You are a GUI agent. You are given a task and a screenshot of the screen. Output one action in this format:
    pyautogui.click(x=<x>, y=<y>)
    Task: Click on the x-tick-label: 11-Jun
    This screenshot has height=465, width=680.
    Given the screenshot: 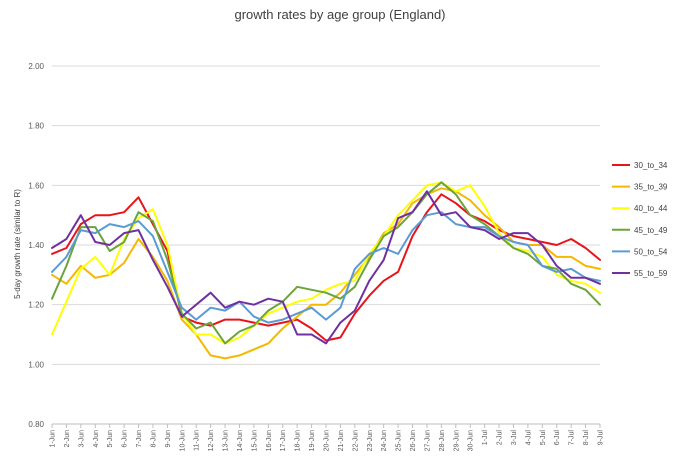 What is the action you would take?
    pyautogui.click(x=197, y=440)
    